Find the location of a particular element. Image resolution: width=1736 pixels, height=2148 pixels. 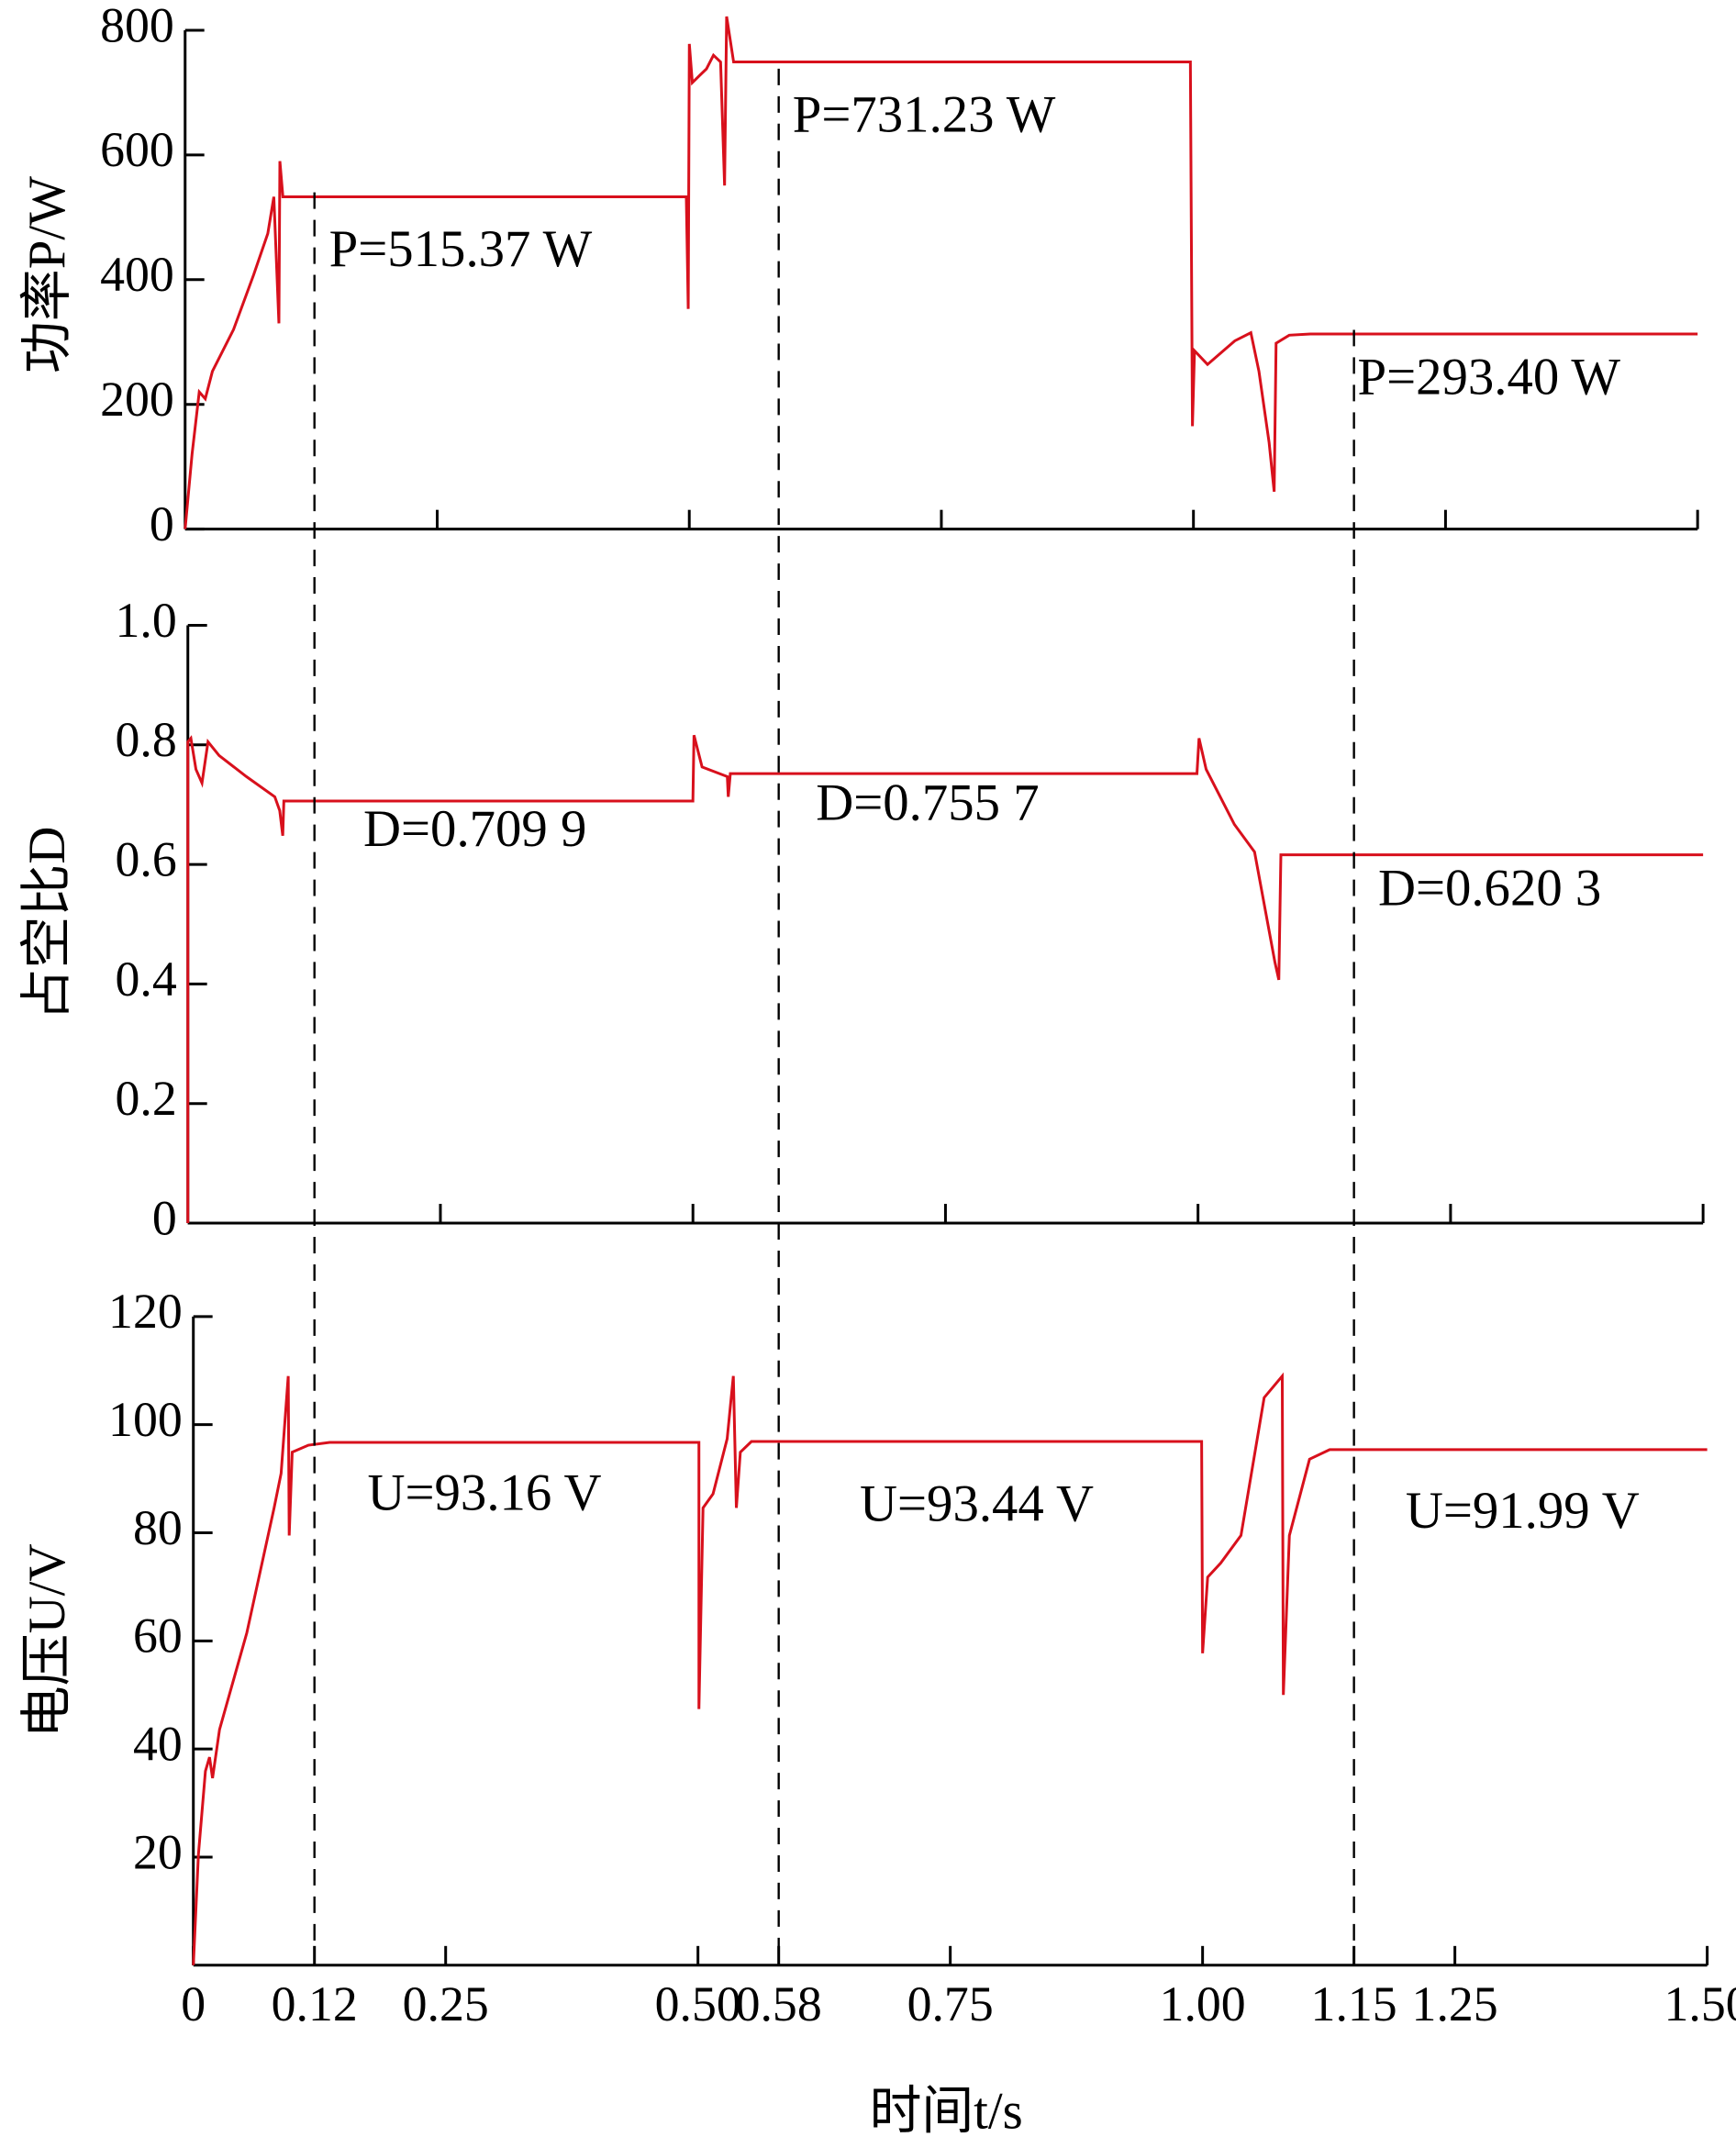

annotation: D=0.709 9 is located at coordinates (474, 829).